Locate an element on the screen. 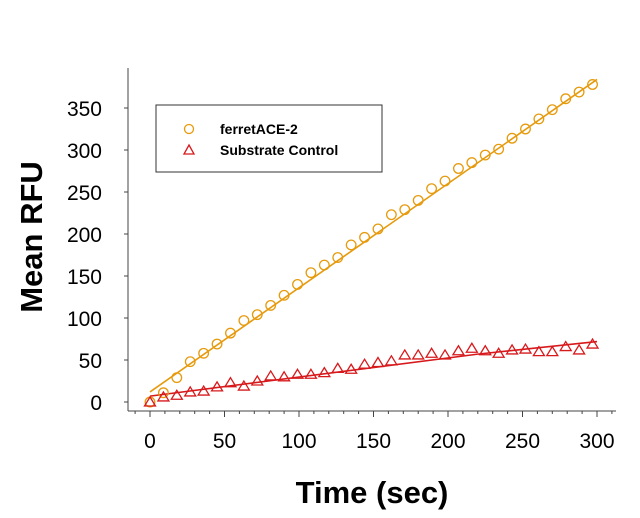 The width and height of the screenshot is (640, 518). x-tick-label: 150 is located at coordinates (373, 441).